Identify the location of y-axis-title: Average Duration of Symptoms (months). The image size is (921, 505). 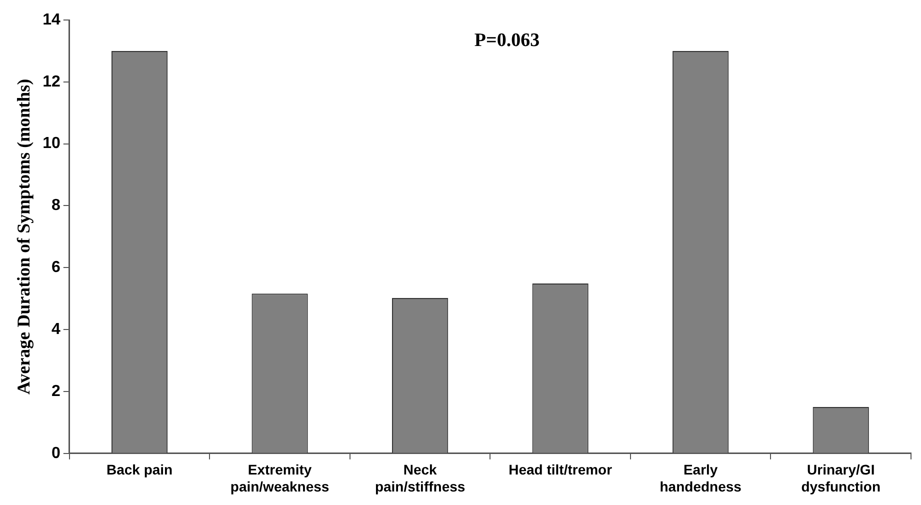
(23, 236).